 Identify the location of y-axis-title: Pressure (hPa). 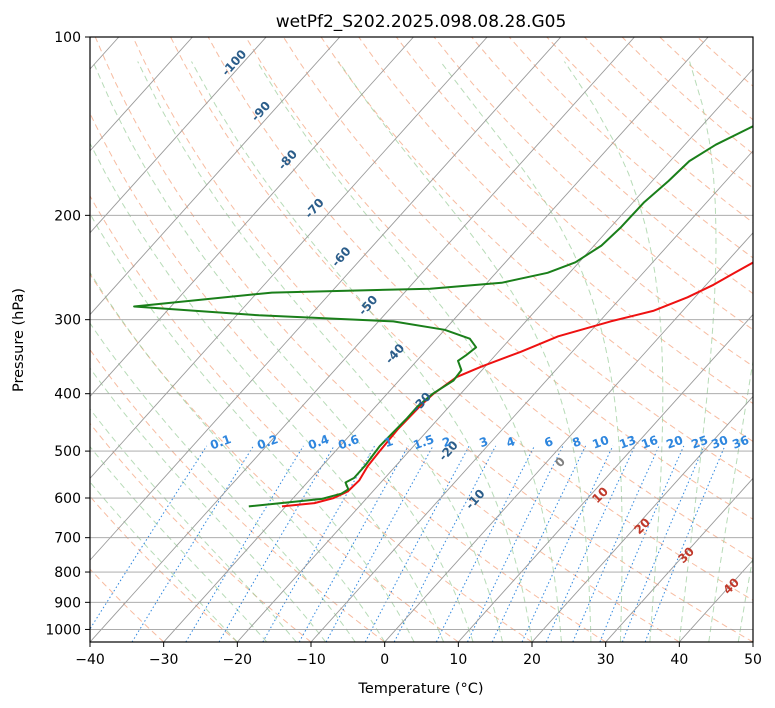
(19, 340).